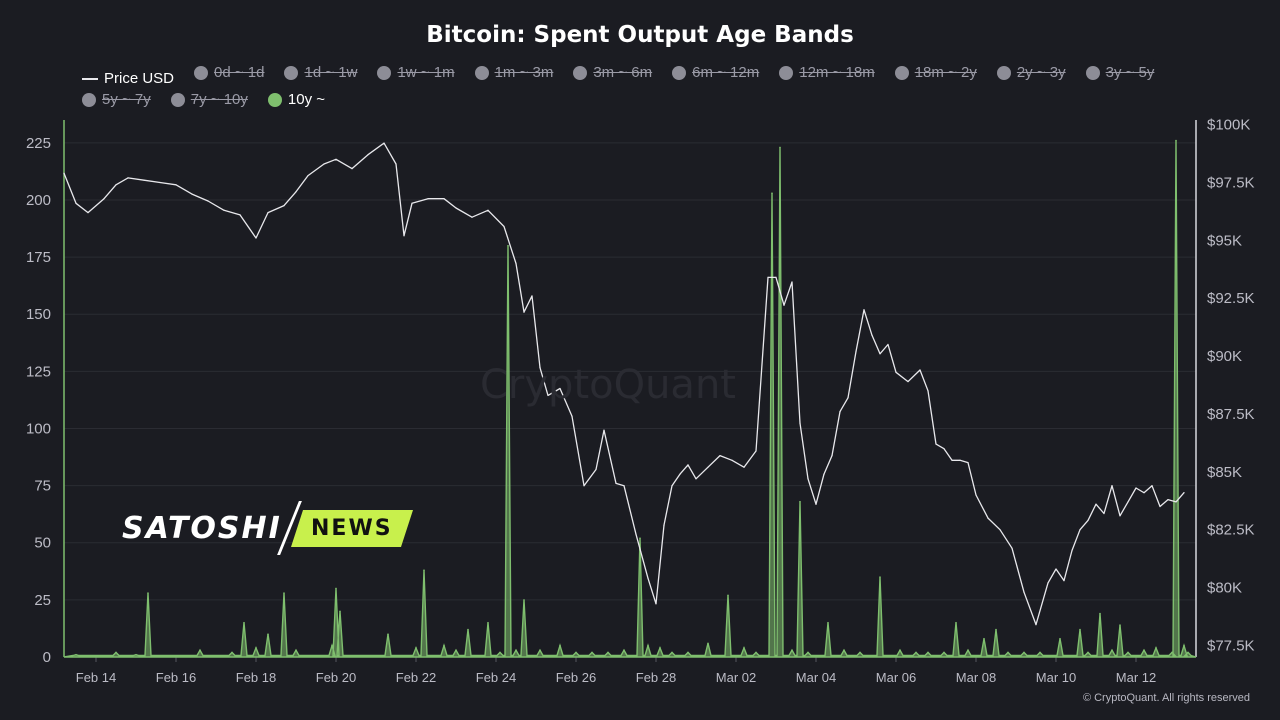 Image resolution: width=1280 pixels, height=720 pixels. What do you see at coordinates (1041, 72) in the screenshot?
I see `legend-label: 2y ~ 3y` at bounding box center [1041, 72].